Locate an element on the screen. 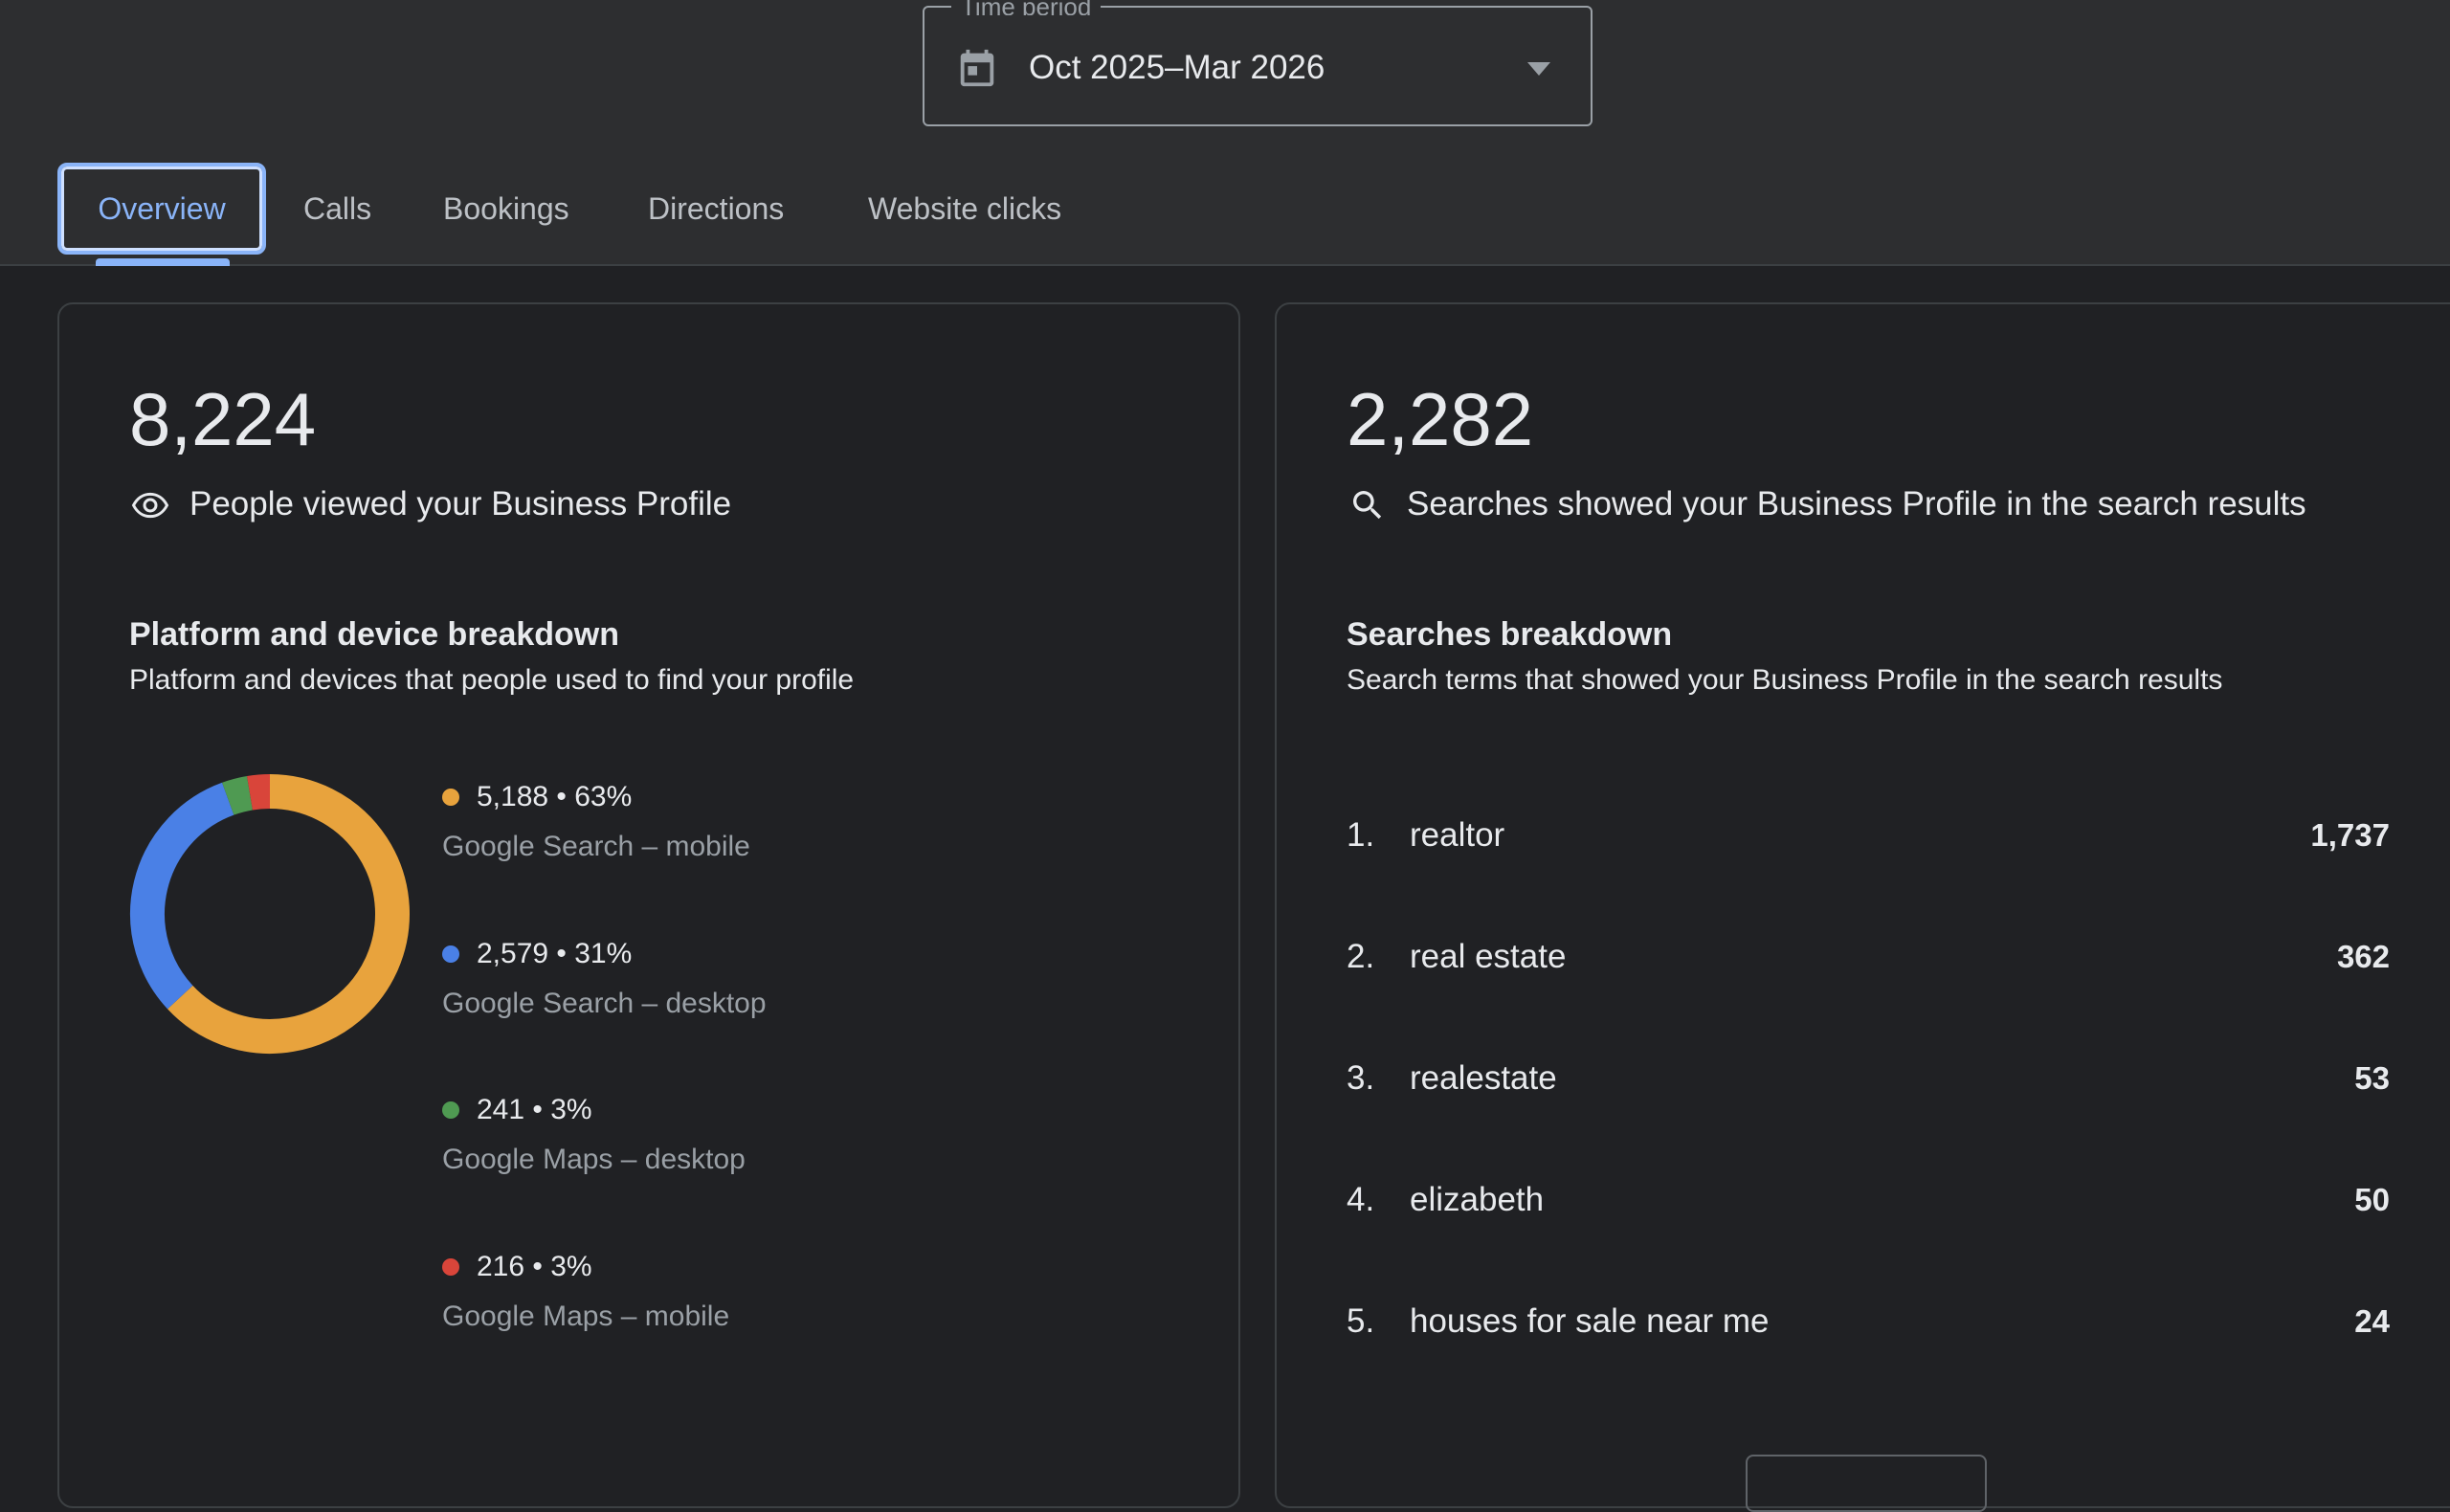 The height and width of the screenshot is (1512, 2450). term-count: 1,737 is located at coordinates (2350, 835).